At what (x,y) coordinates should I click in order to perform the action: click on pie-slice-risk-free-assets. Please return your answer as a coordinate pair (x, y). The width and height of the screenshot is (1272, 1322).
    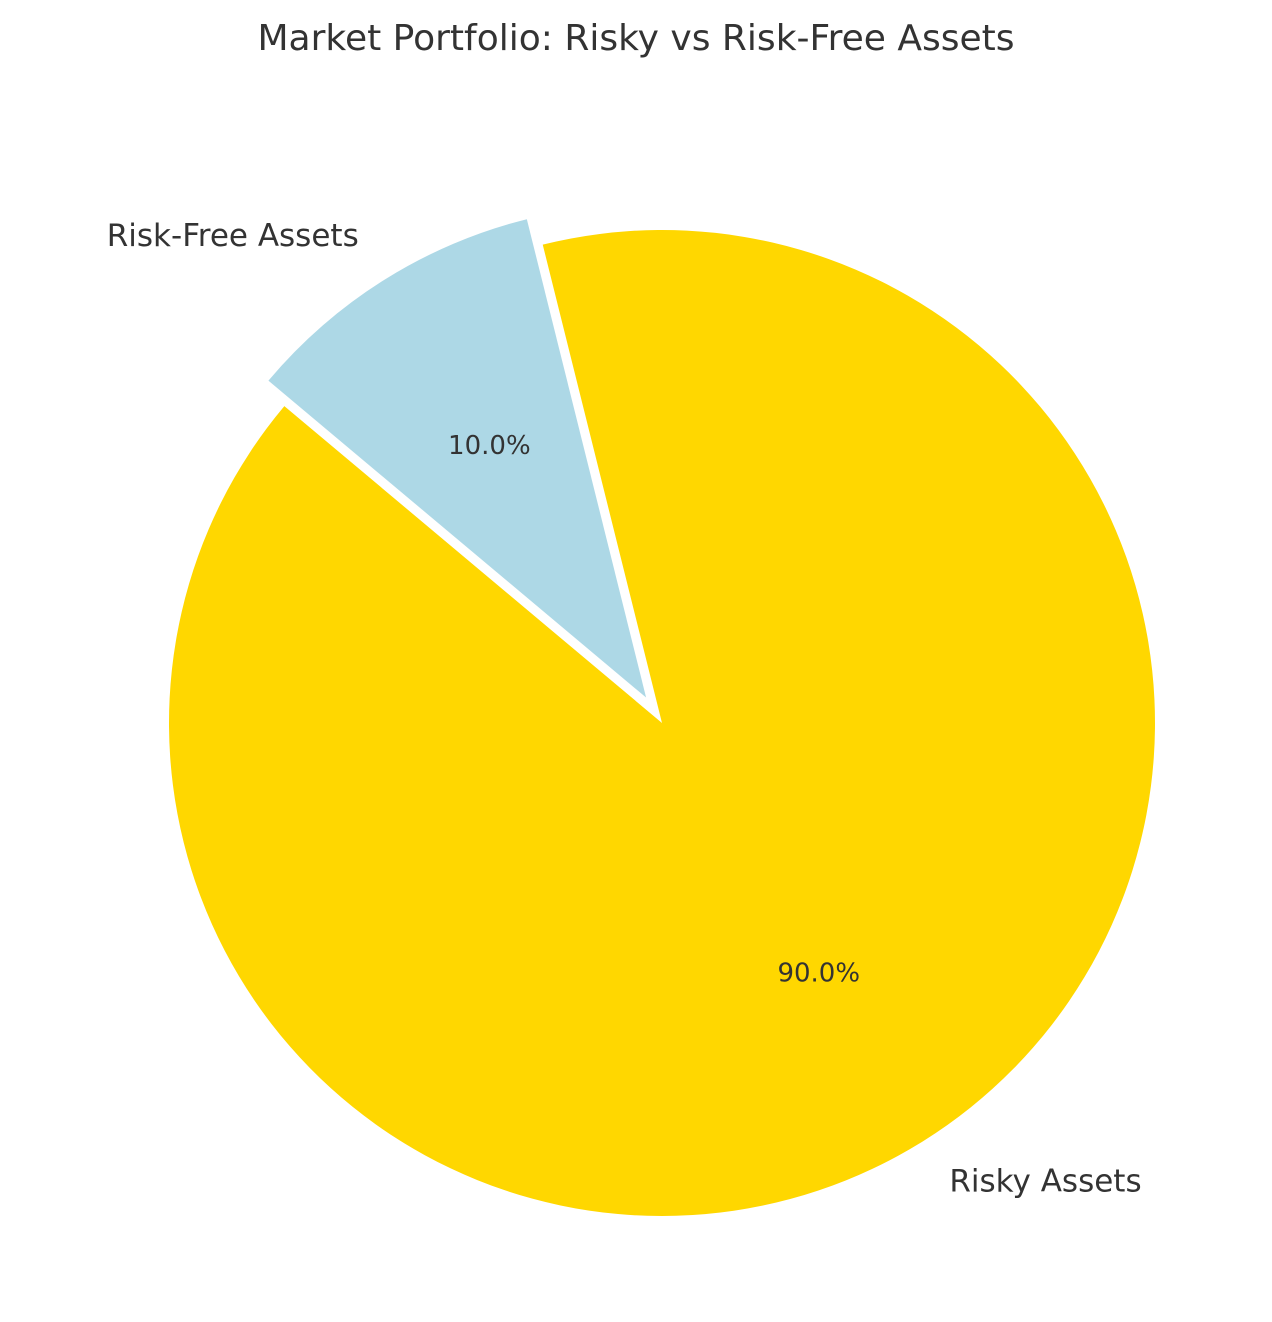
    Looking at the image, I should click on (457, 458).